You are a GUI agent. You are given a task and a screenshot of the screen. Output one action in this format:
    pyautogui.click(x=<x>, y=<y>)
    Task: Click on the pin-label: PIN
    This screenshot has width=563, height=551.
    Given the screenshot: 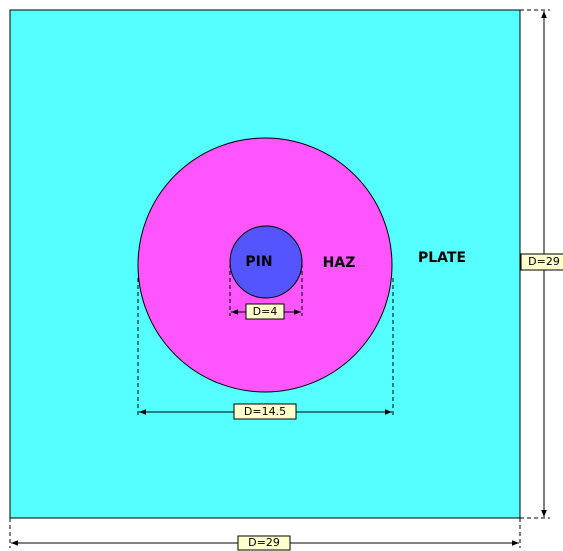 What is the action you would take?
    pyautogui.click(x=258, y=262)
    